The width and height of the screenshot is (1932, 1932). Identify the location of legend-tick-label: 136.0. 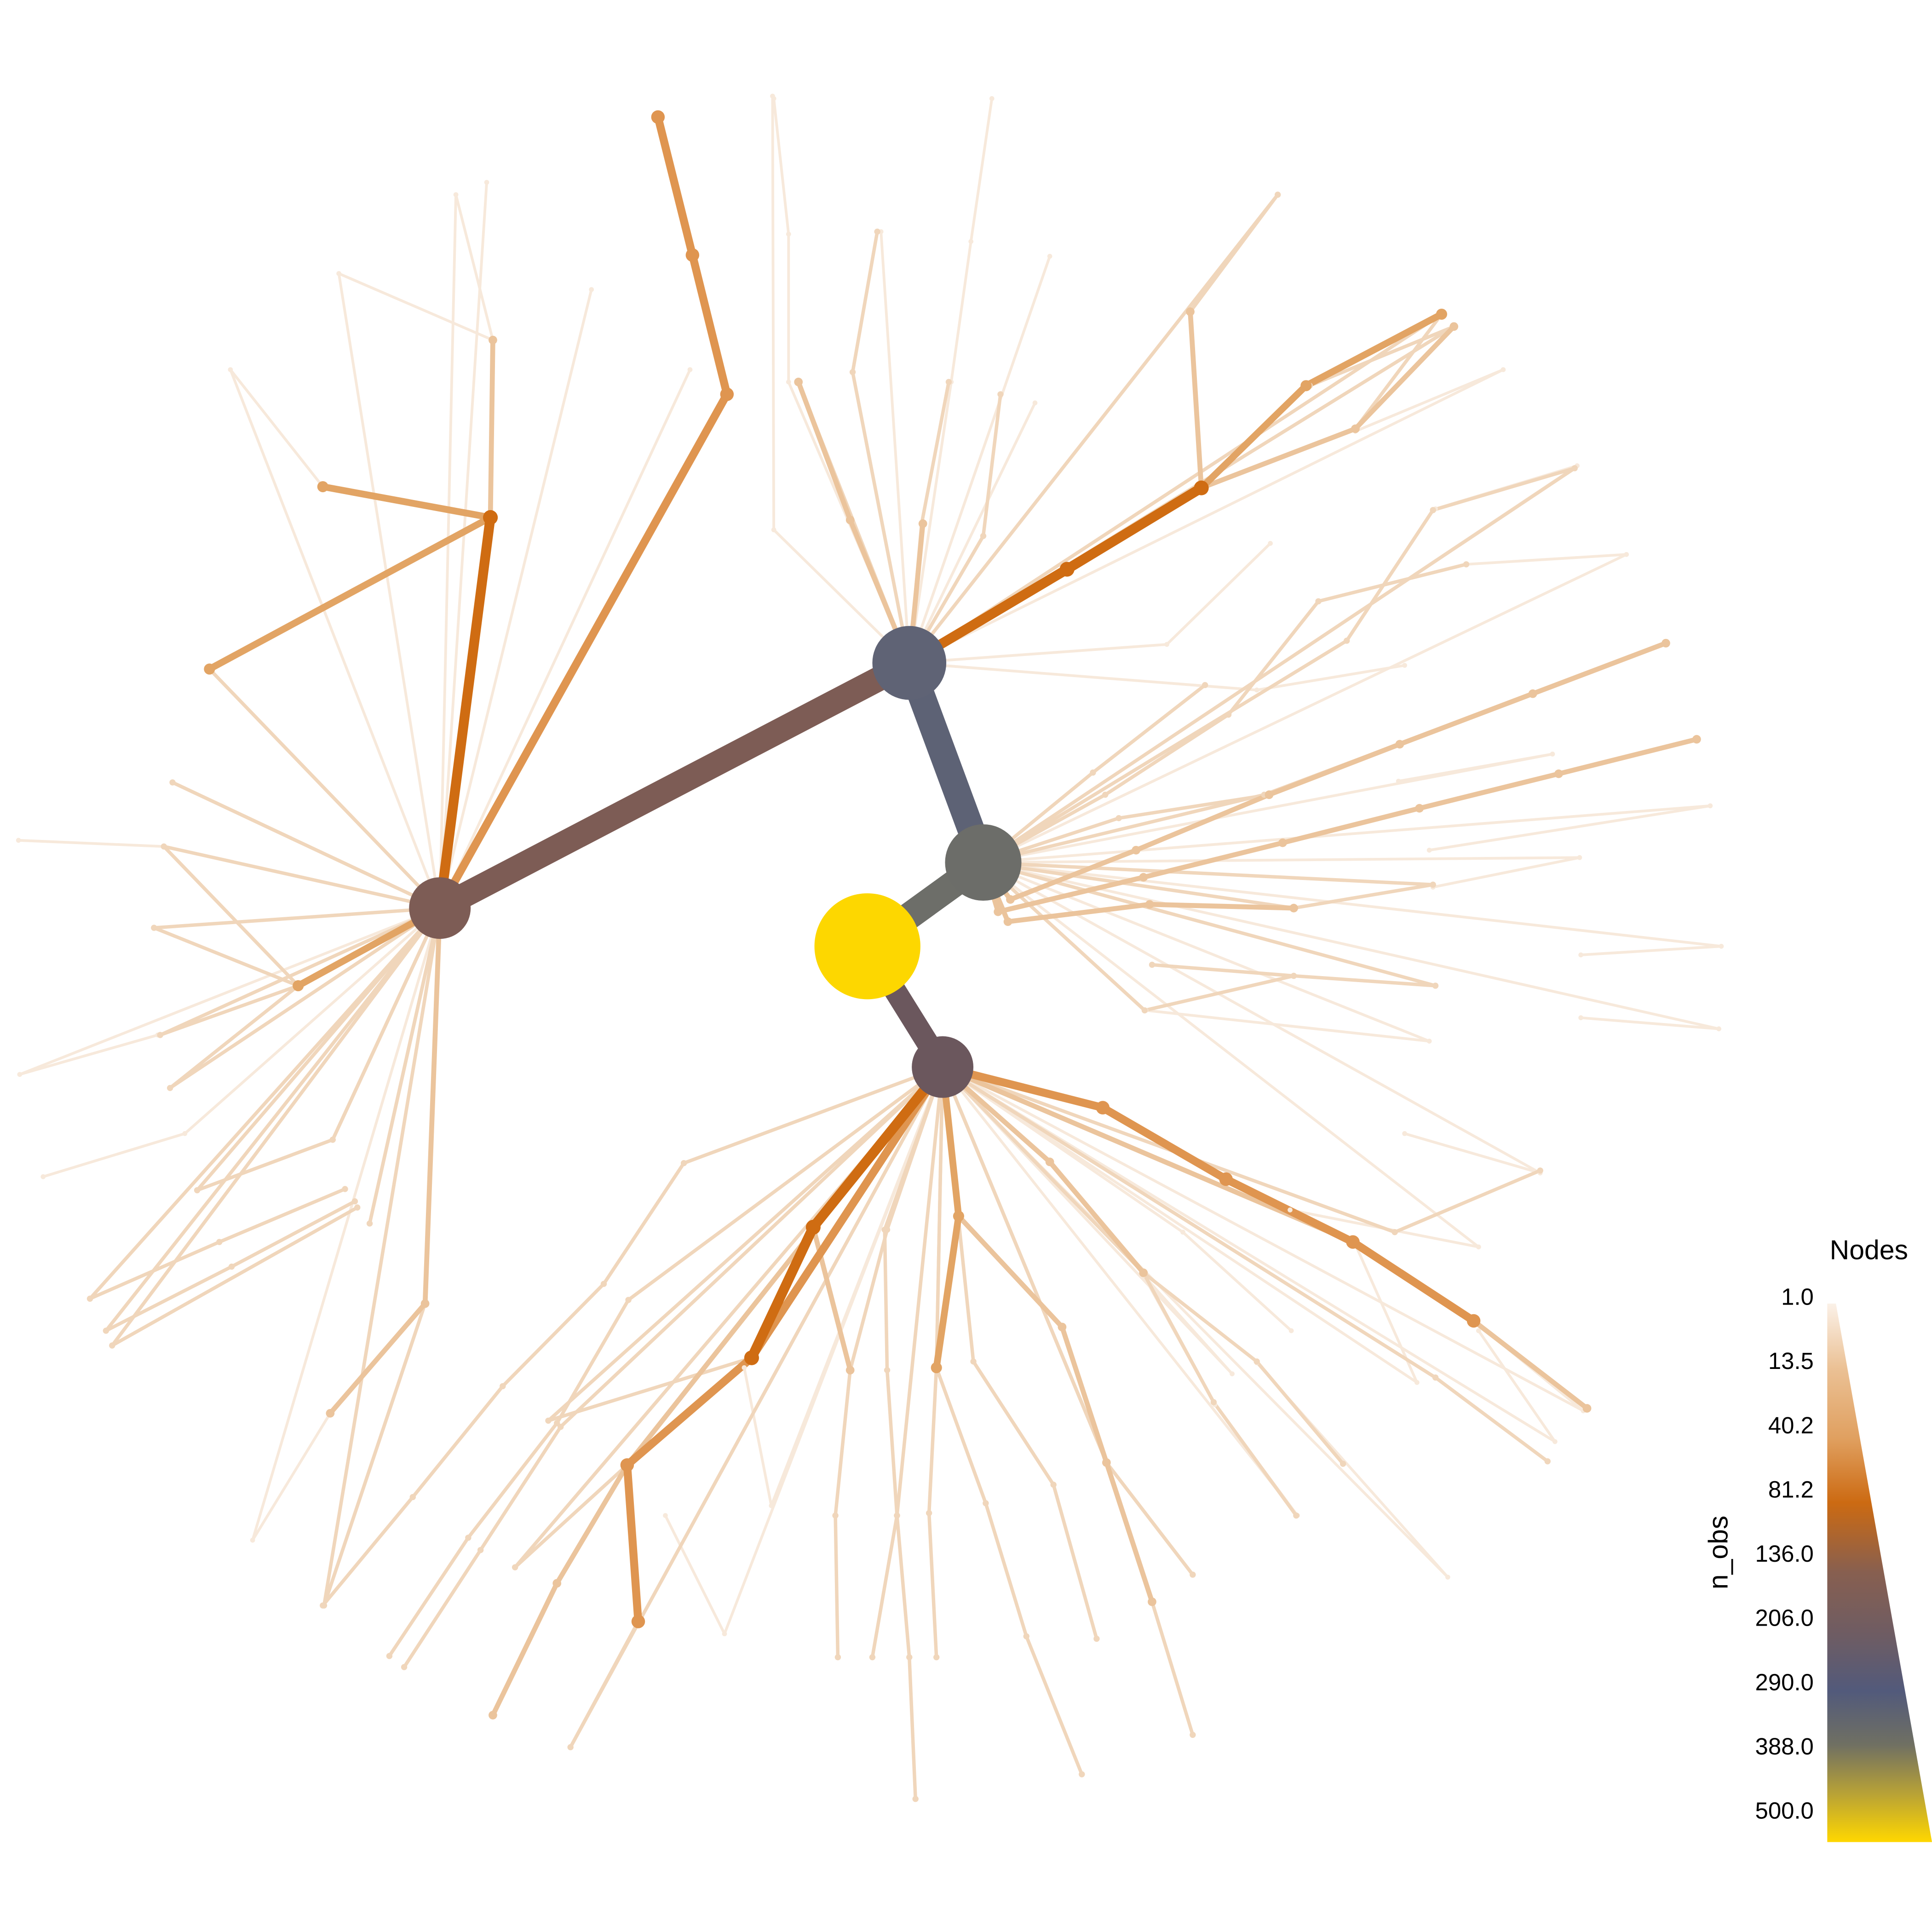
(1784, 1554).